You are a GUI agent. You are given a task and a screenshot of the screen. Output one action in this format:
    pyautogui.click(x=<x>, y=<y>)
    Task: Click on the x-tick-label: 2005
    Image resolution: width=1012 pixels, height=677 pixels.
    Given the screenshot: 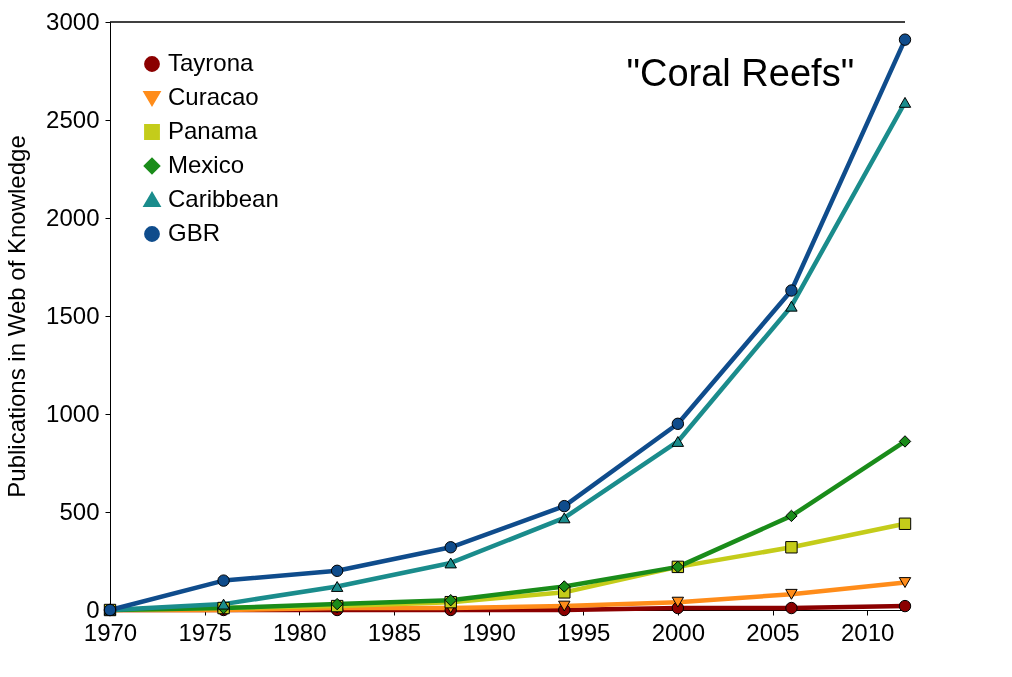 What is the action you would take?
    pyautogui.click(x=773, y=632)
    